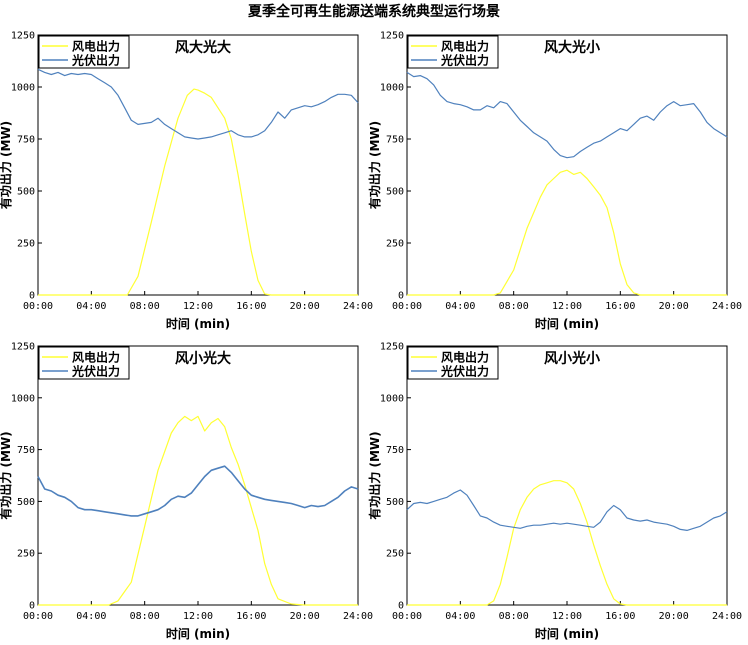 Image resolution: width=748 pixels, height=645 pixels. I want to click on panel-title: 风小光小, so click(572, 358).